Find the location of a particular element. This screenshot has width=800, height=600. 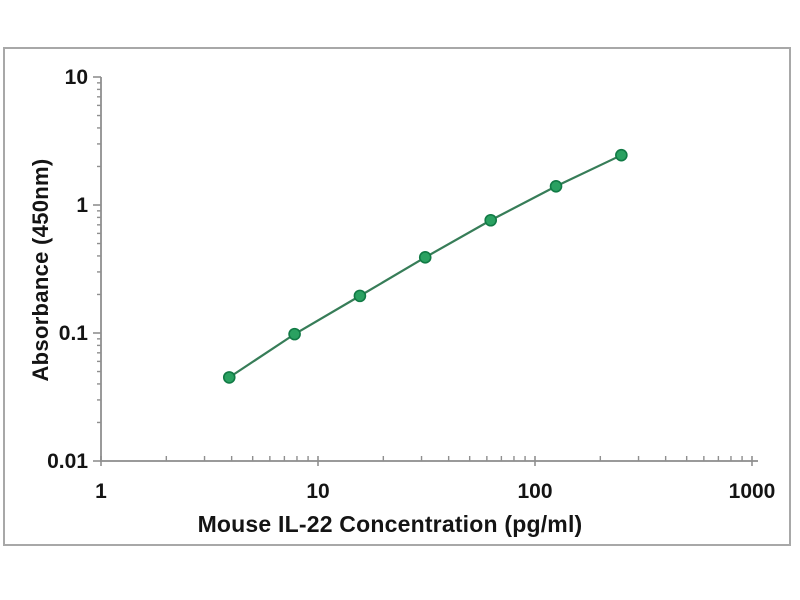

y-tick-label: 1 is located at coordinates (82, 205).